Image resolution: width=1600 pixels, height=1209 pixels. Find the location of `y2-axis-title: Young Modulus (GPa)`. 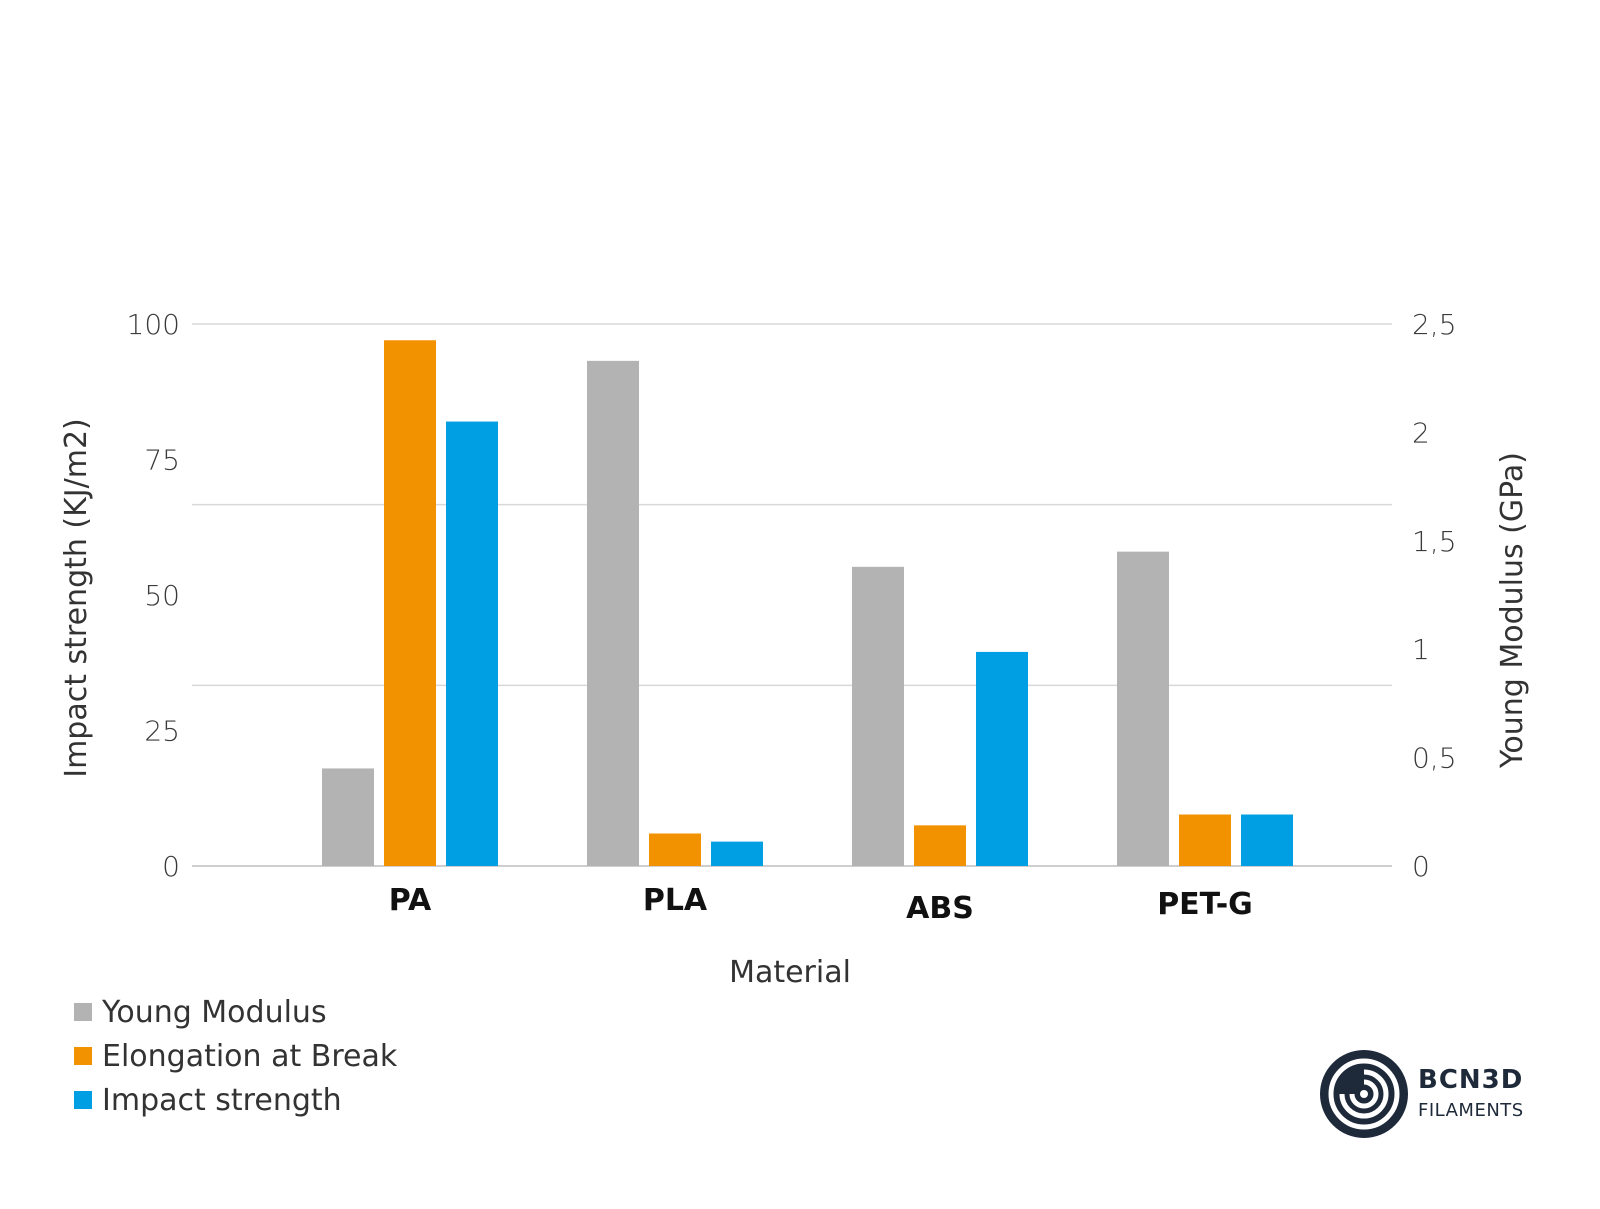

y2-axis-title: Young Modulus (GPa) is located at coordinates (1512, 610).